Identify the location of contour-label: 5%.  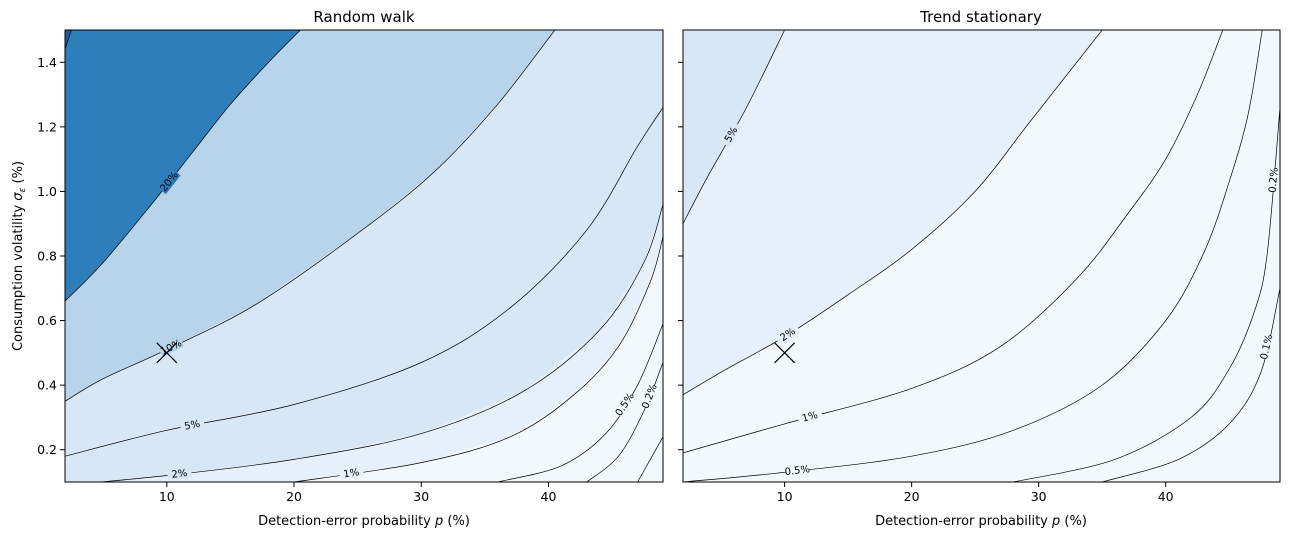
(192, 426).